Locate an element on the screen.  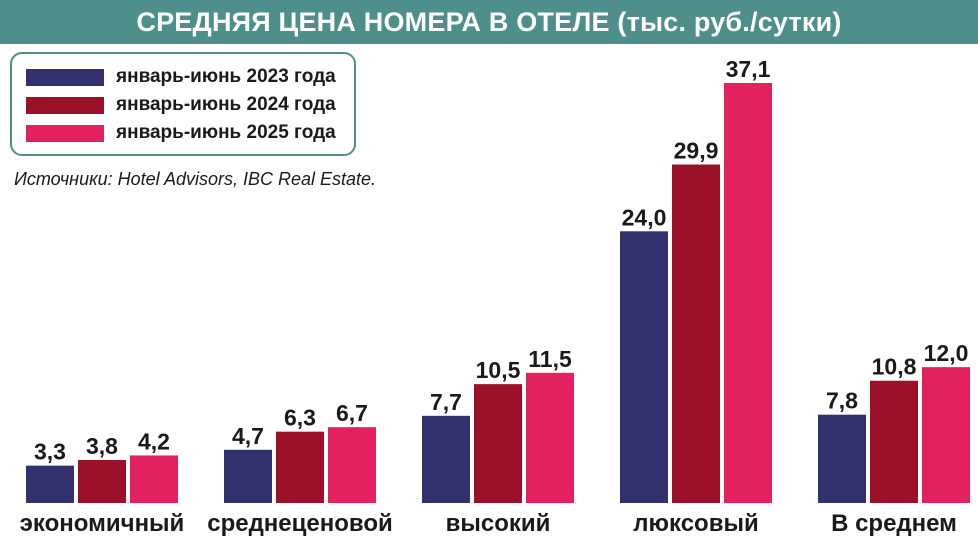
category-label-0: экономичный is located at coordinates (102, 523).